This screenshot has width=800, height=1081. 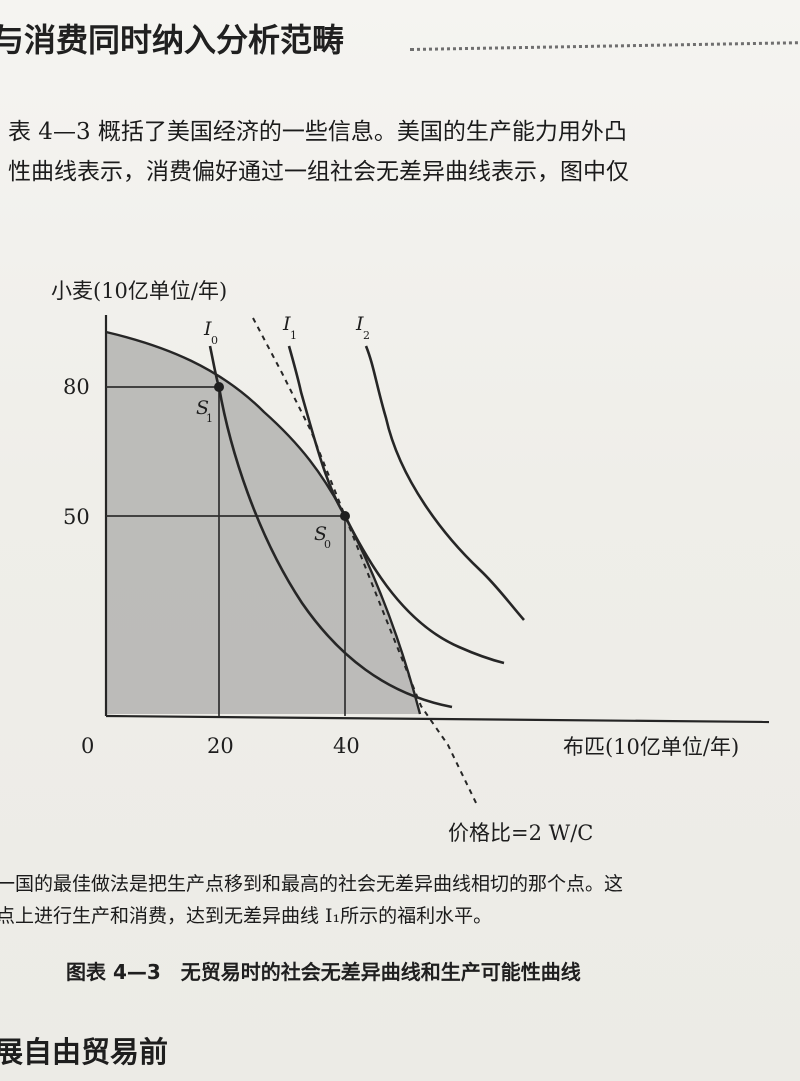 What do you see at coordinates (346, 746) in the screenshot?
I see `x-tick-40: 40` at bounding box center [346, 746].